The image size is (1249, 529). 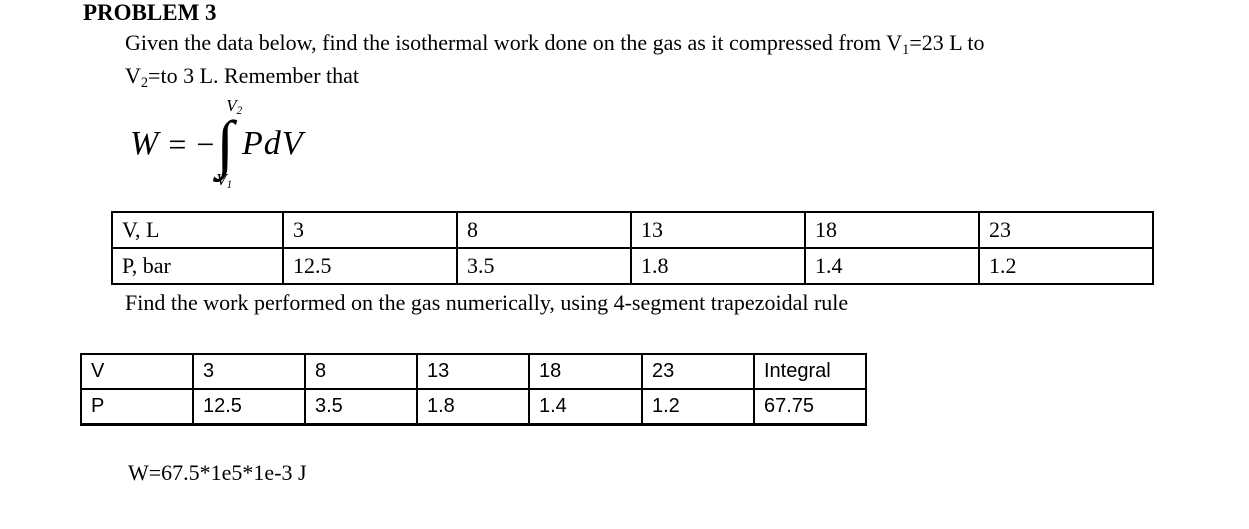 What do you see at coordinates (144, 143) in the screenshot?
I see `formula-lhs: W` at bounding box center [144, 143].